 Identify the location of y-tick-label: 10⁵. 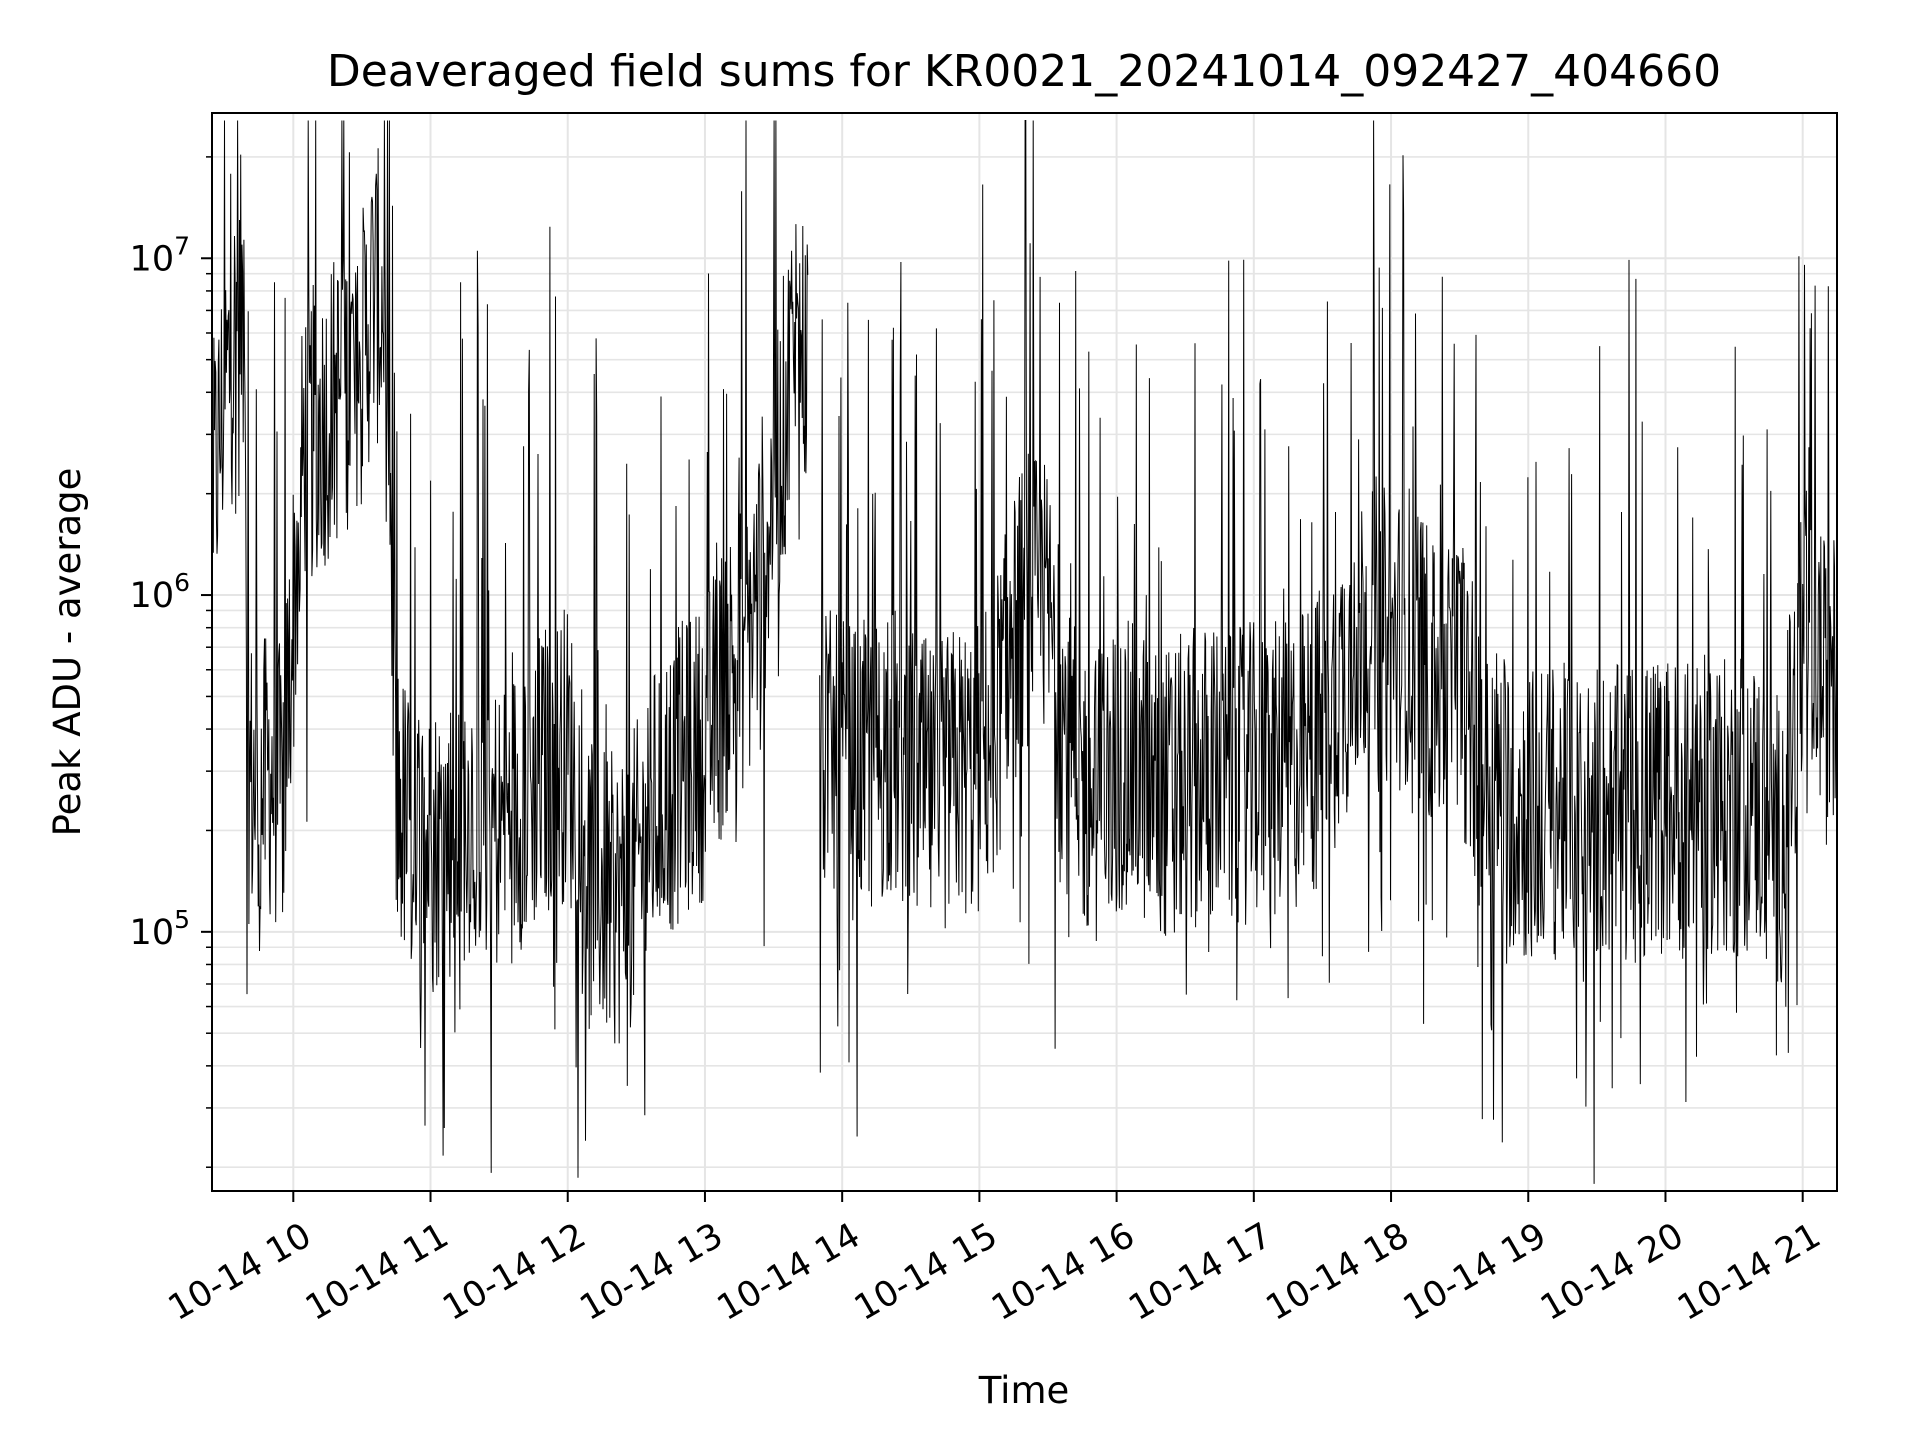
(160, 929).